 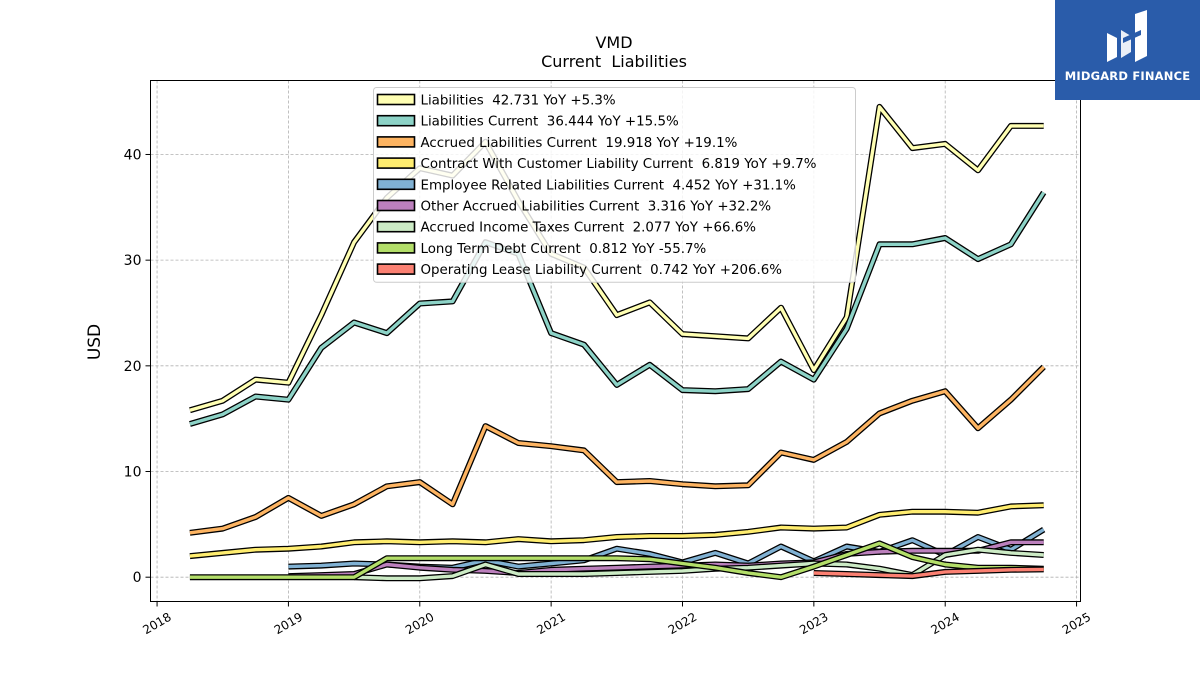 What do you see at coordinates (133, 261) in the screenshot?
I see `y-tick-label: 30` at bounding box center [133, 261].